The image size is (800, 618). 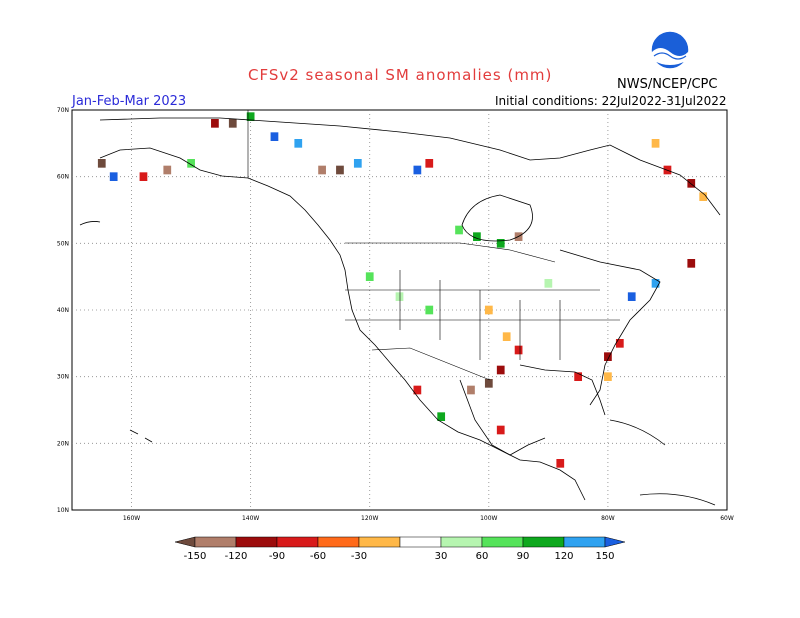 I want to click on lon-label: 80W, so click(x=608, y=518).